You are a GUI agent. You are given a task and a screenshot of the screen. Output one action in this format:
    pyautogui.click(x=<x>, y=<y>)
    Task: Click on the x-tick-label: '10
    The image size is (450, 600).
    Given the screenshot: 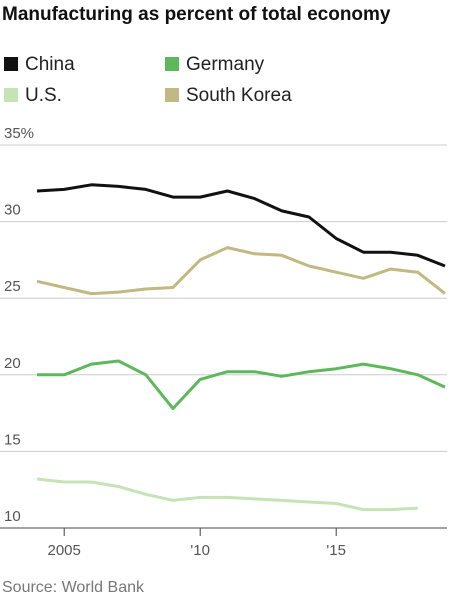 What is the action you would take?
    pyautogui.click(x=200, y=550)
    